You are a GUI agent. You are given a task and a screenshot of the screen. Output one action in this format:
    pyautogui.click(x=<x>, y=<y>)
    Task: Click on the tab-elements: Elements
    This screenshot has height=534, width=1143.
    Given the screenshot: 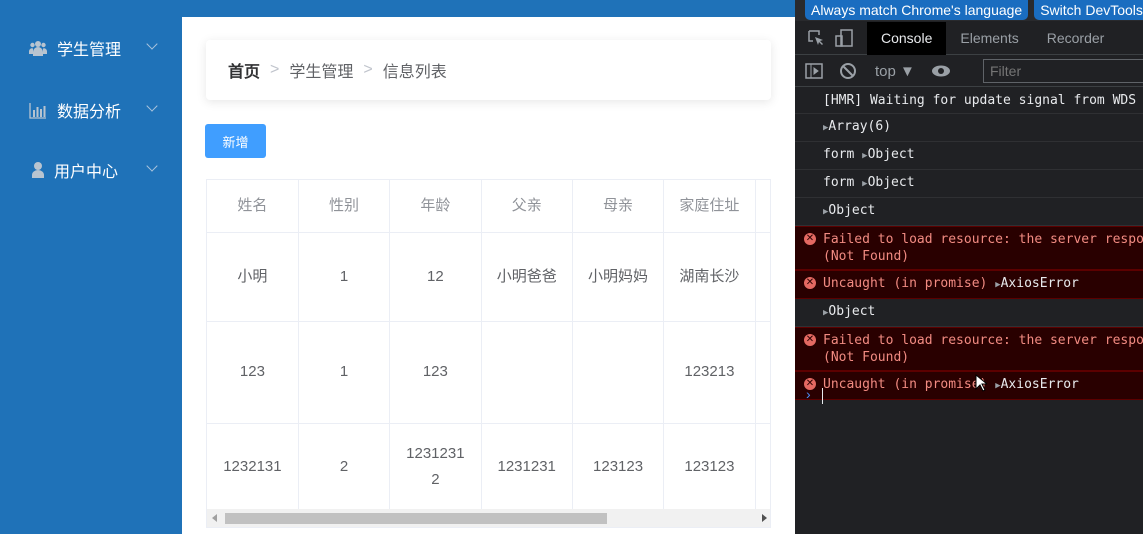 What is the action you would take?
    pyautogui.click(x=989, y=37)
    